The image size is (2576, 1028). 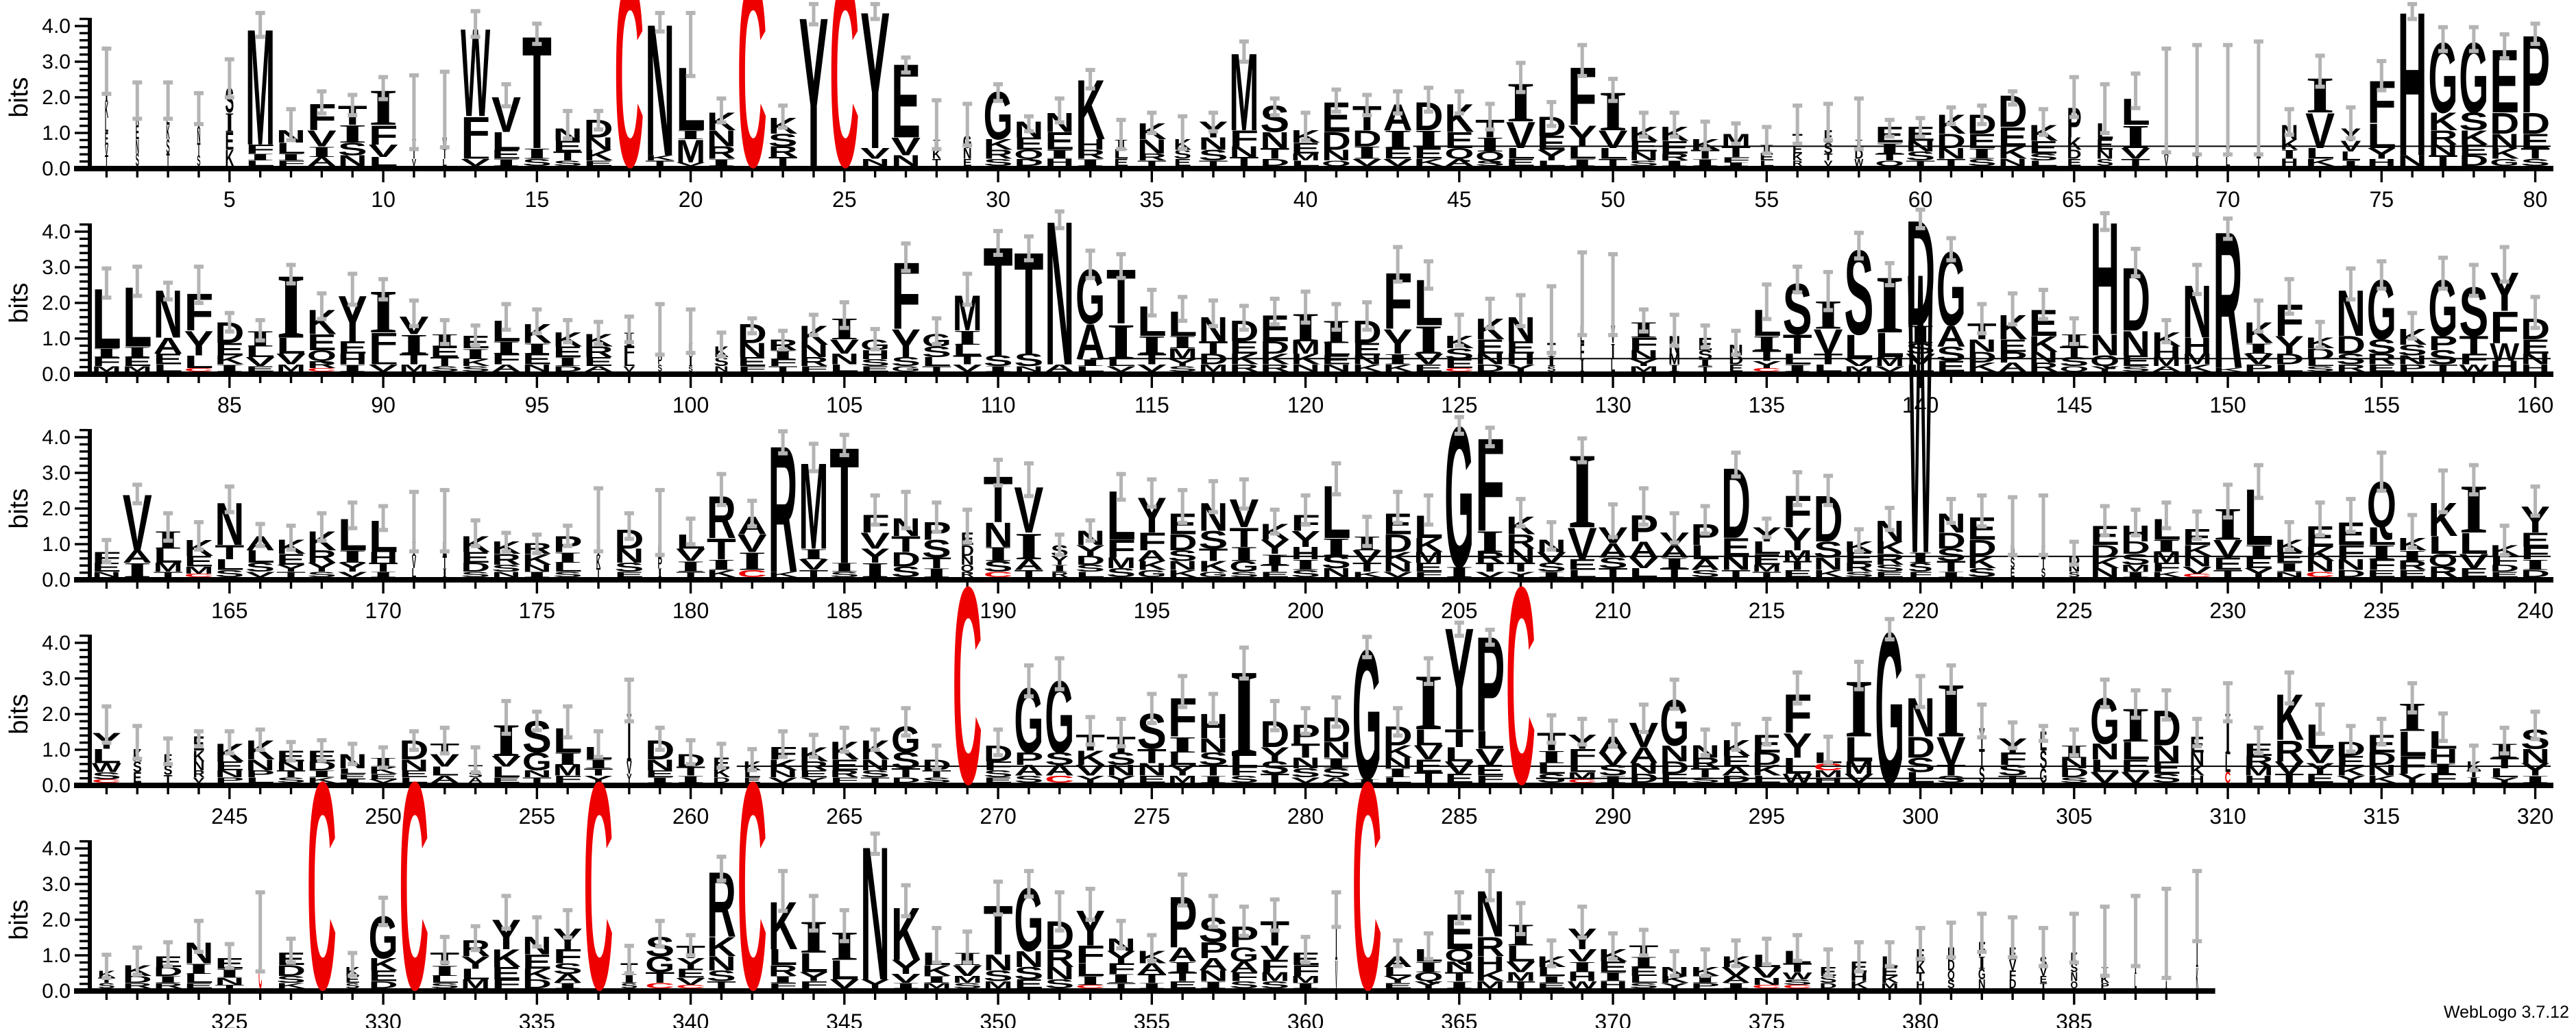 I want to click on y-tick-label: 3.0, so click(x=56, y=884).